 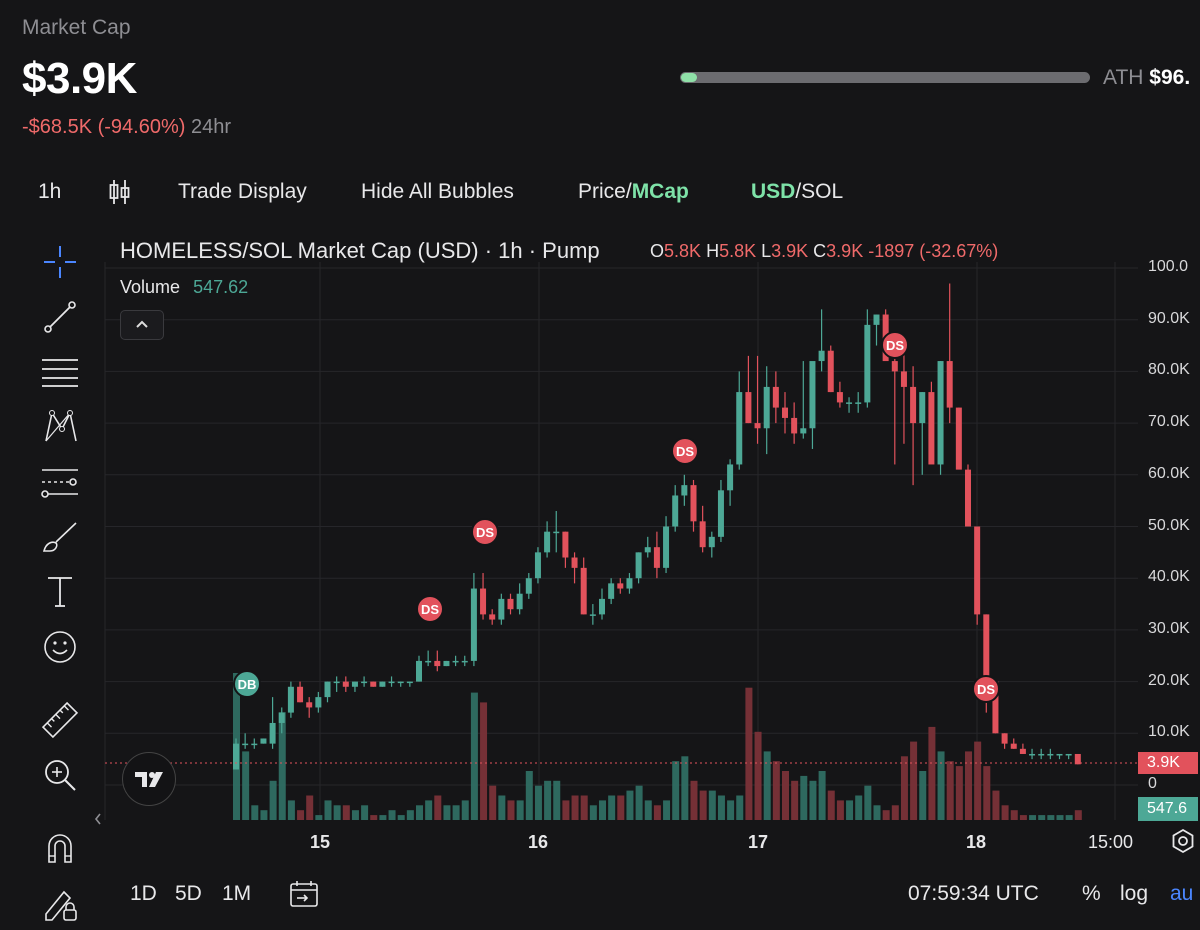 I want to click on market-cap-value: $3.9K, so click(x=79, y=78).